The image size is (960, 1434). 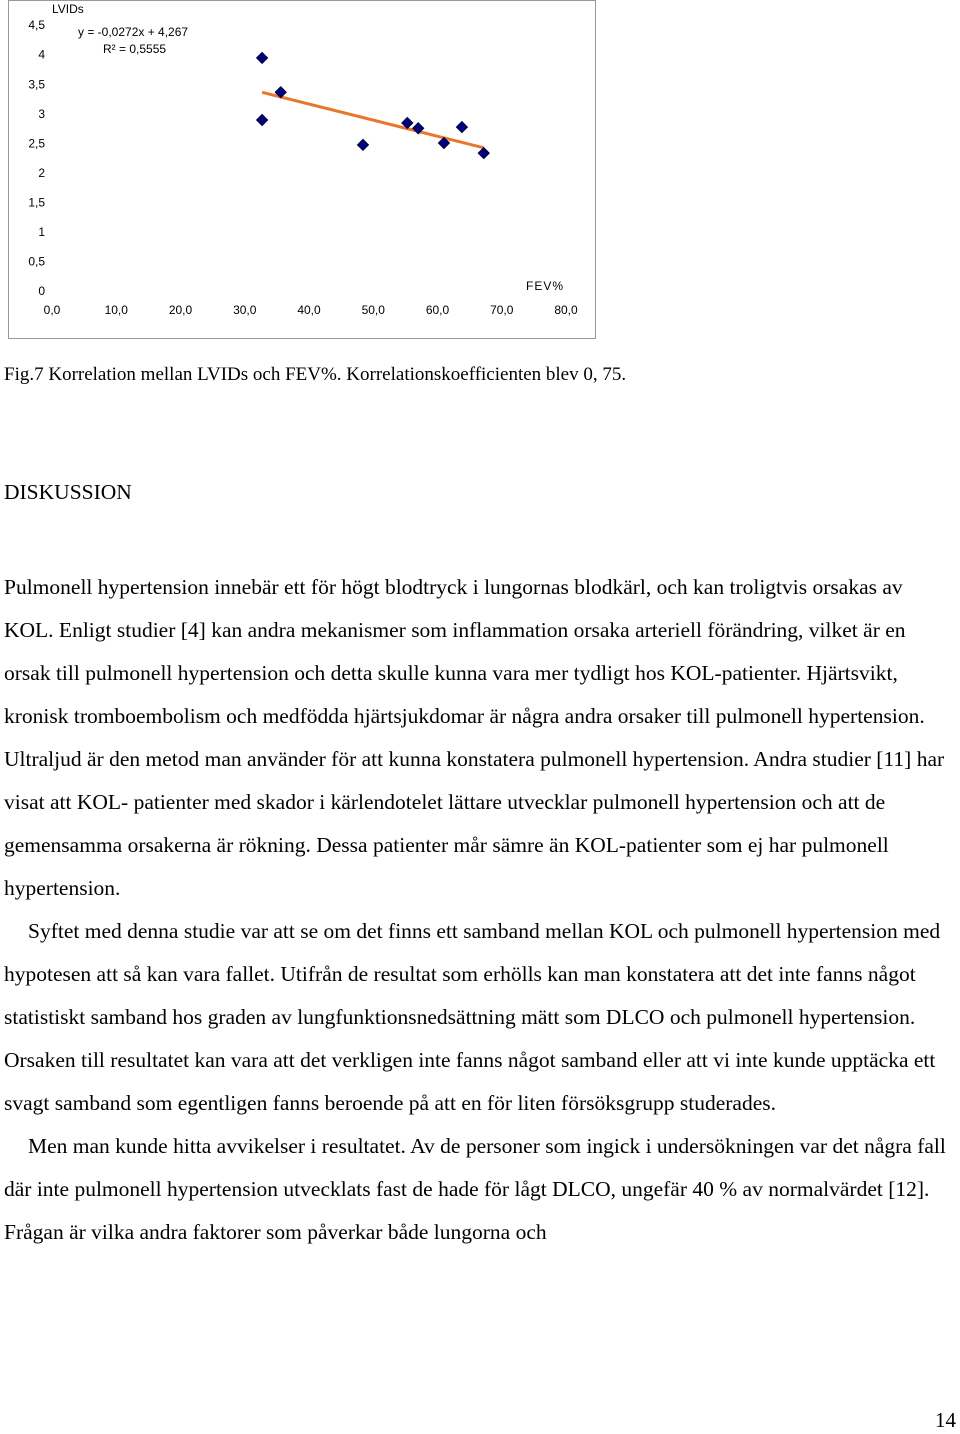 What do you see at coordinates (133, 32) in the screenshot?
I see `equation: y = -0,0272x + 4,267` at bounding box center [133, 32].